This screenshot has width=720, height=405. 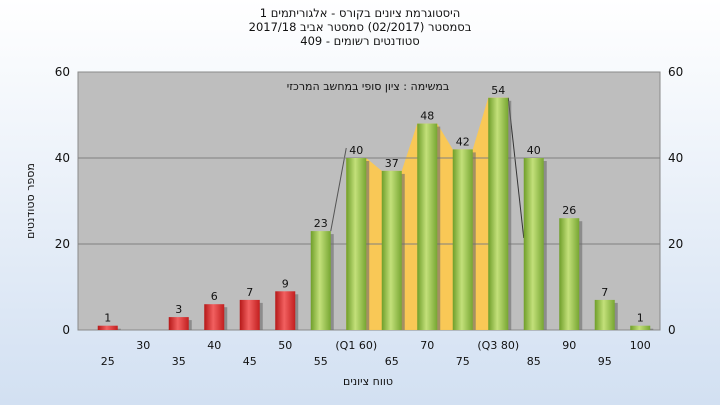 I want to click on y-tick-label-left: 60, so click(x=62, y=72).